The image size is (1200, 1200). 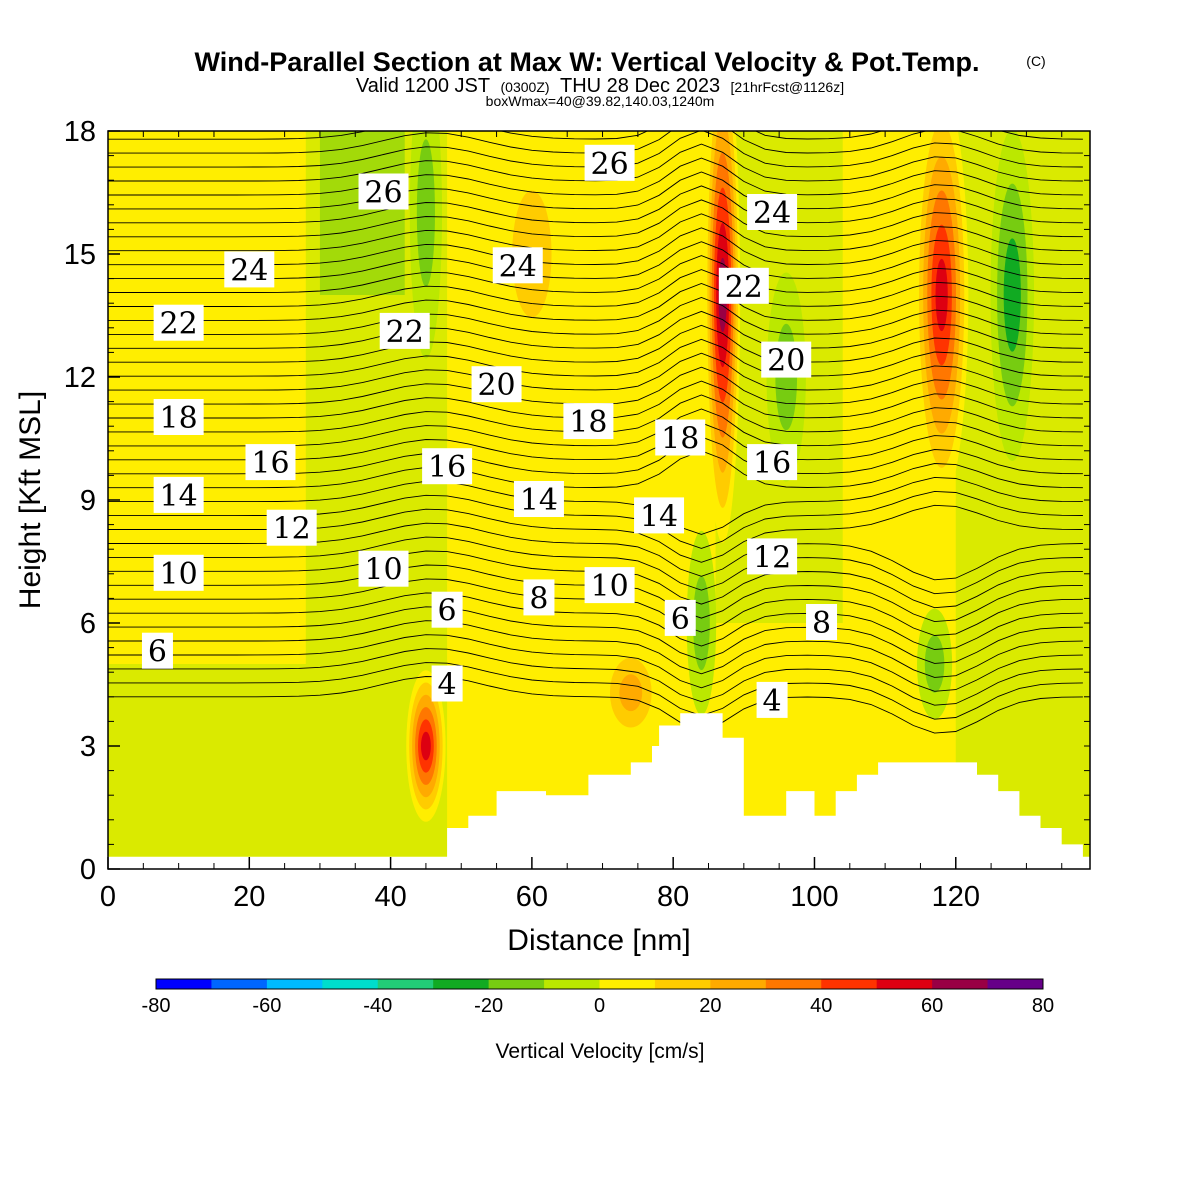 I want to click on box-info: boxWmax=40@39.82,140.03,1240m, so click(x=600, y=101).